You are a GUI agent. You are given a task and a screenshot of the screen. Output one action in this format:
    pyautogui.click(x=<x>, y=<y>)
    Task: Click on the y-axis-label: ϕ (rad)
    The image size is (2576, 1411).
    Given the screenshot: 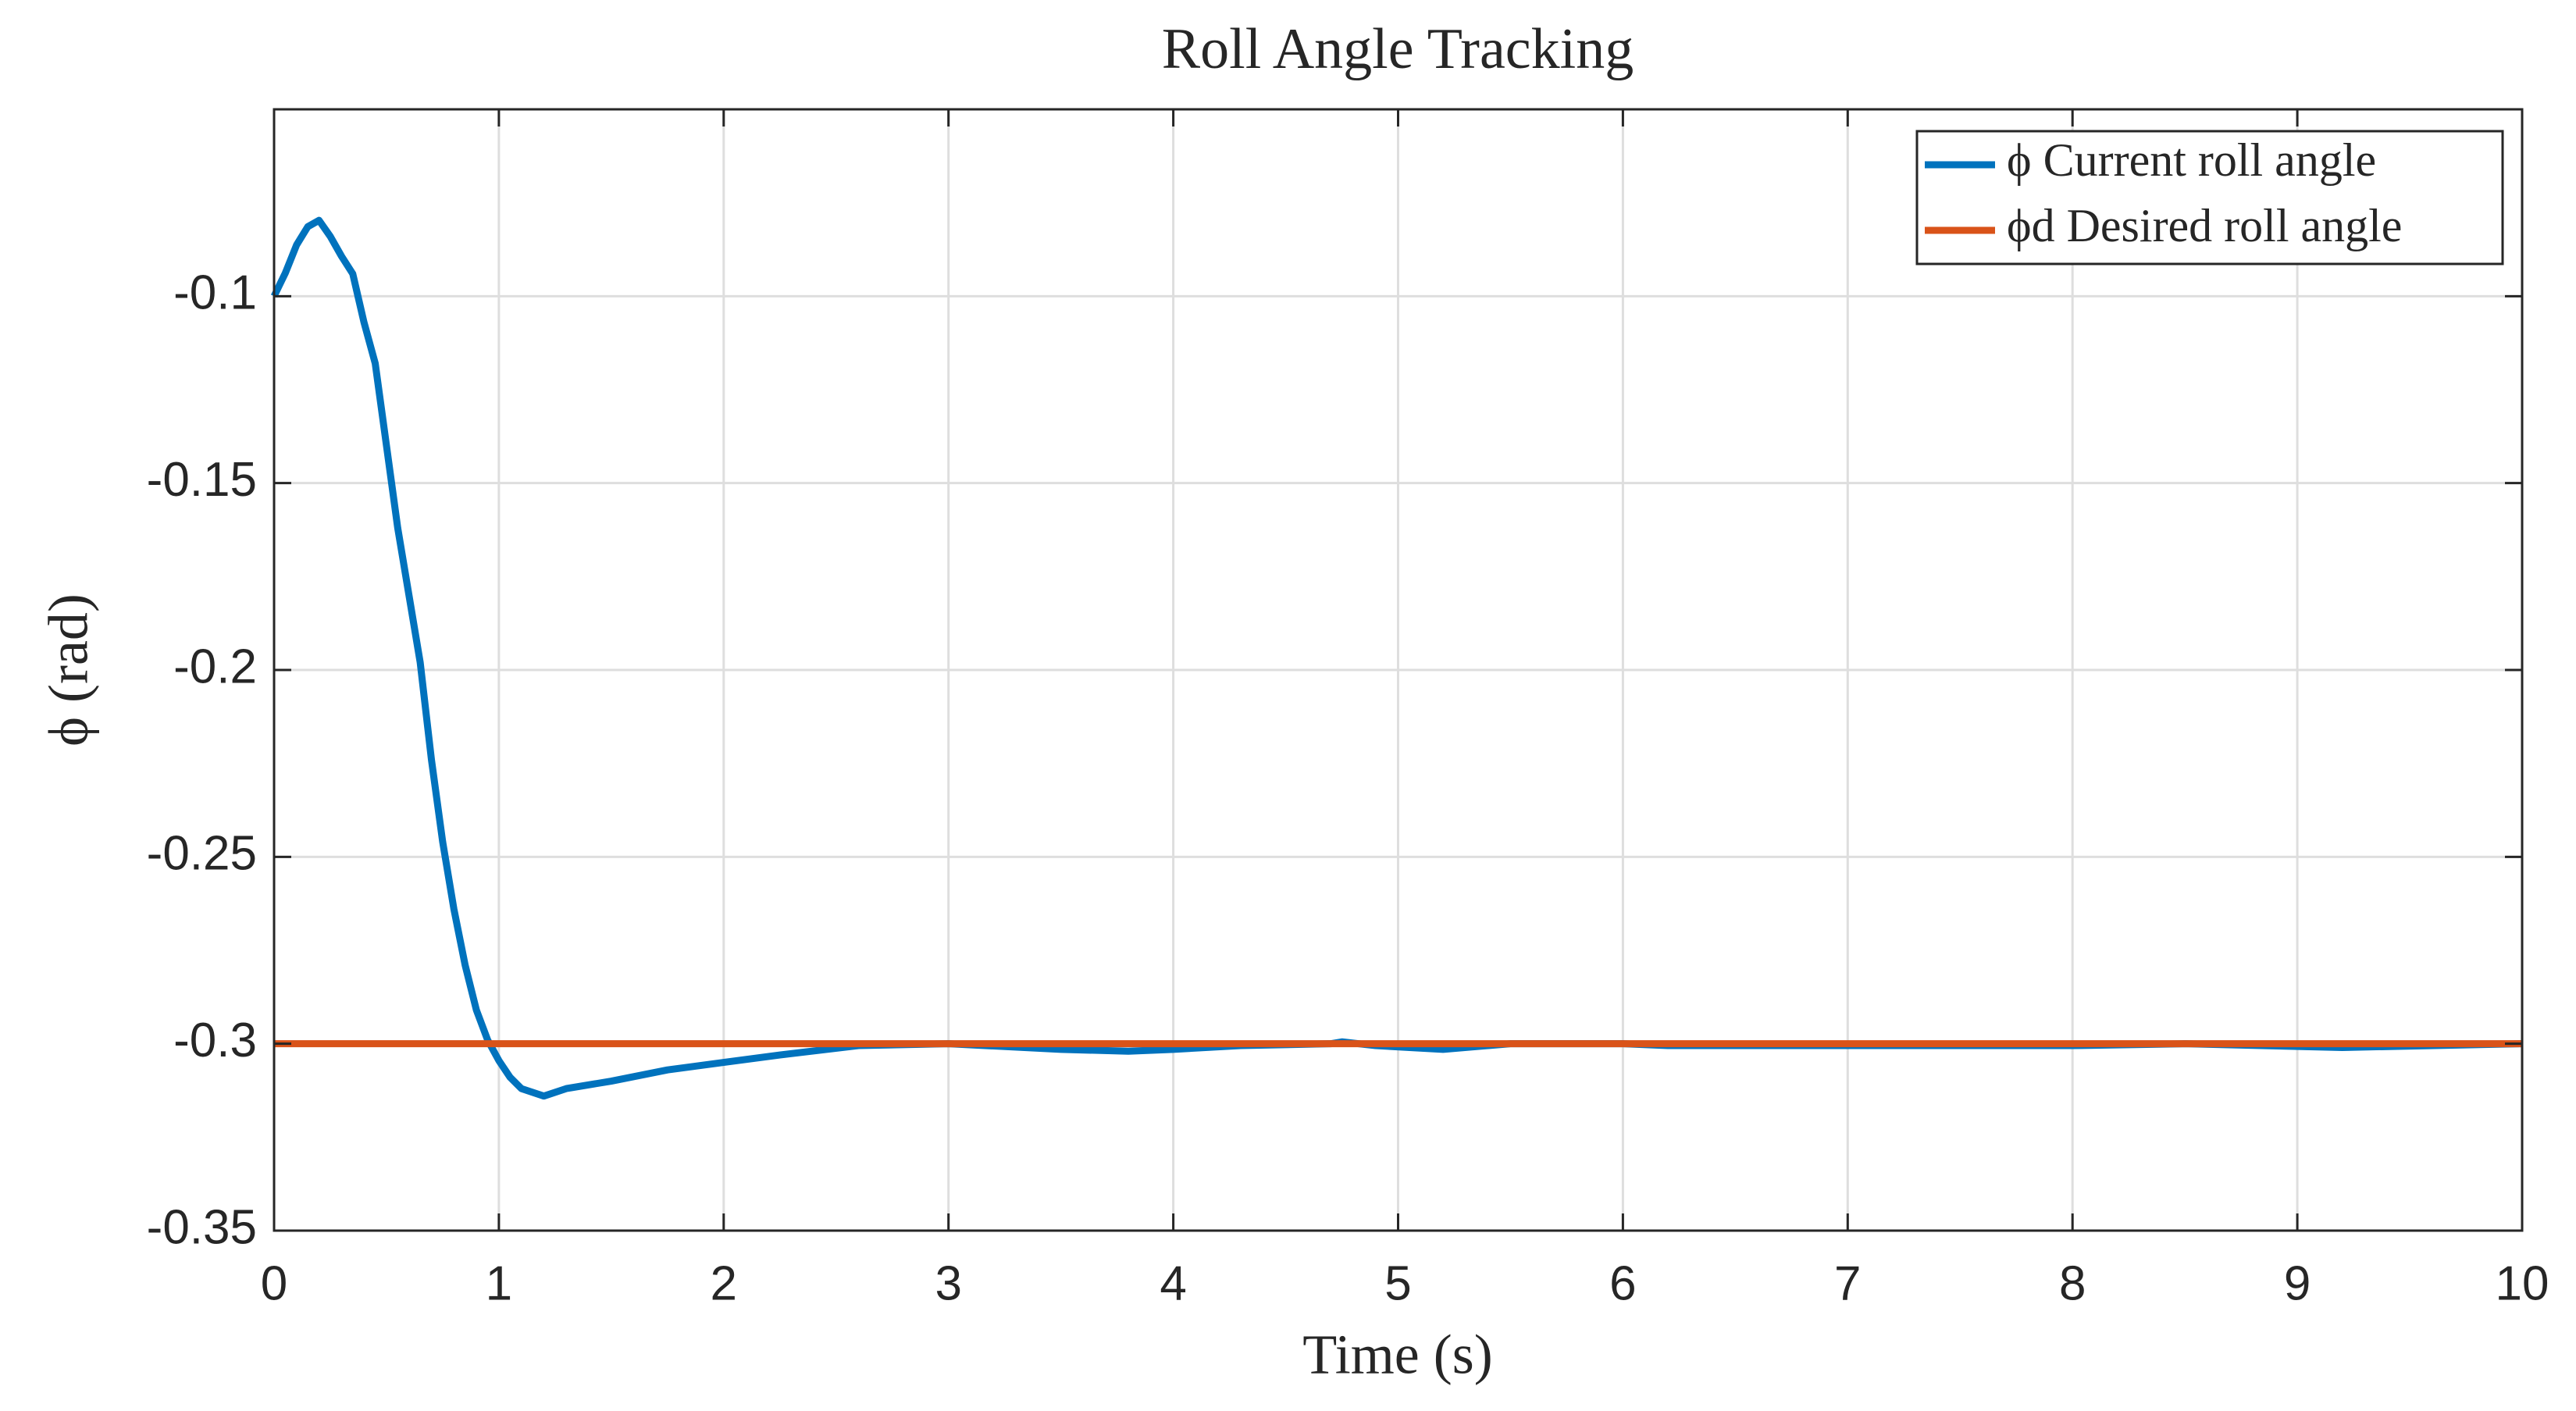 What is the action you would take?
    pyautogui.click(x=69, y=669)
    